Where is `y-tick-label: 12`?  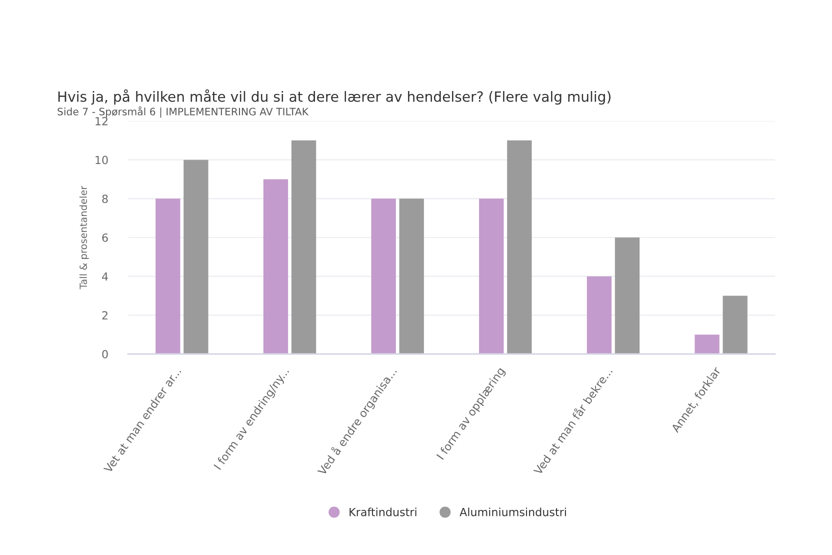
y-tick-label: 12 is located at coordinates (102, 121).